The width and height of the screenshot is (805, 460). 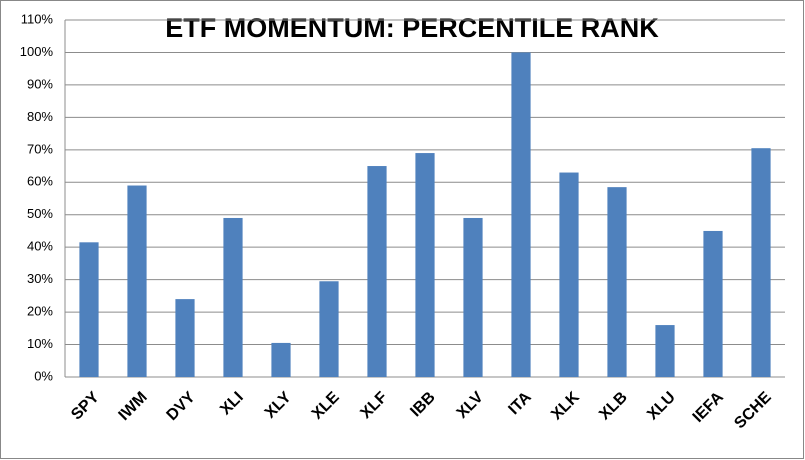 I want to click on y-tick-label: 60%, so click(x=40, y=181).